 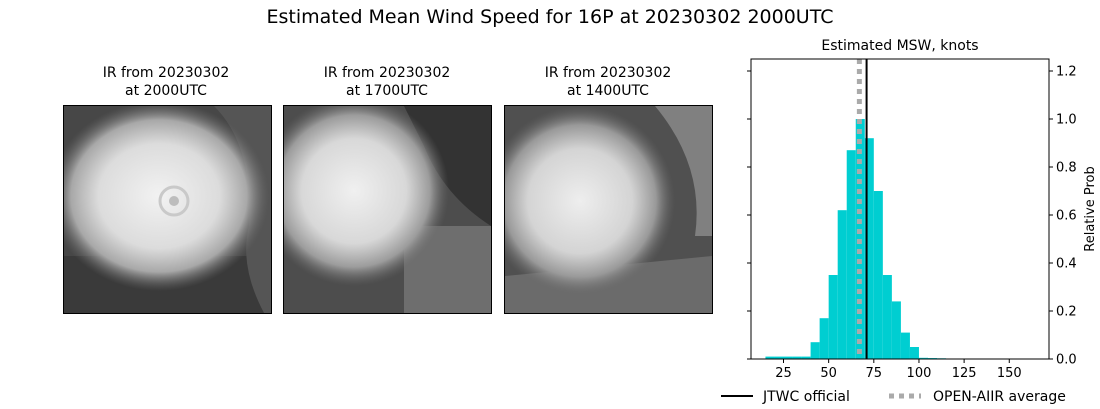 I want to click on ir-panel-2-title: IR from 20230302 at 1700UTC, so click(x=387, y=82).